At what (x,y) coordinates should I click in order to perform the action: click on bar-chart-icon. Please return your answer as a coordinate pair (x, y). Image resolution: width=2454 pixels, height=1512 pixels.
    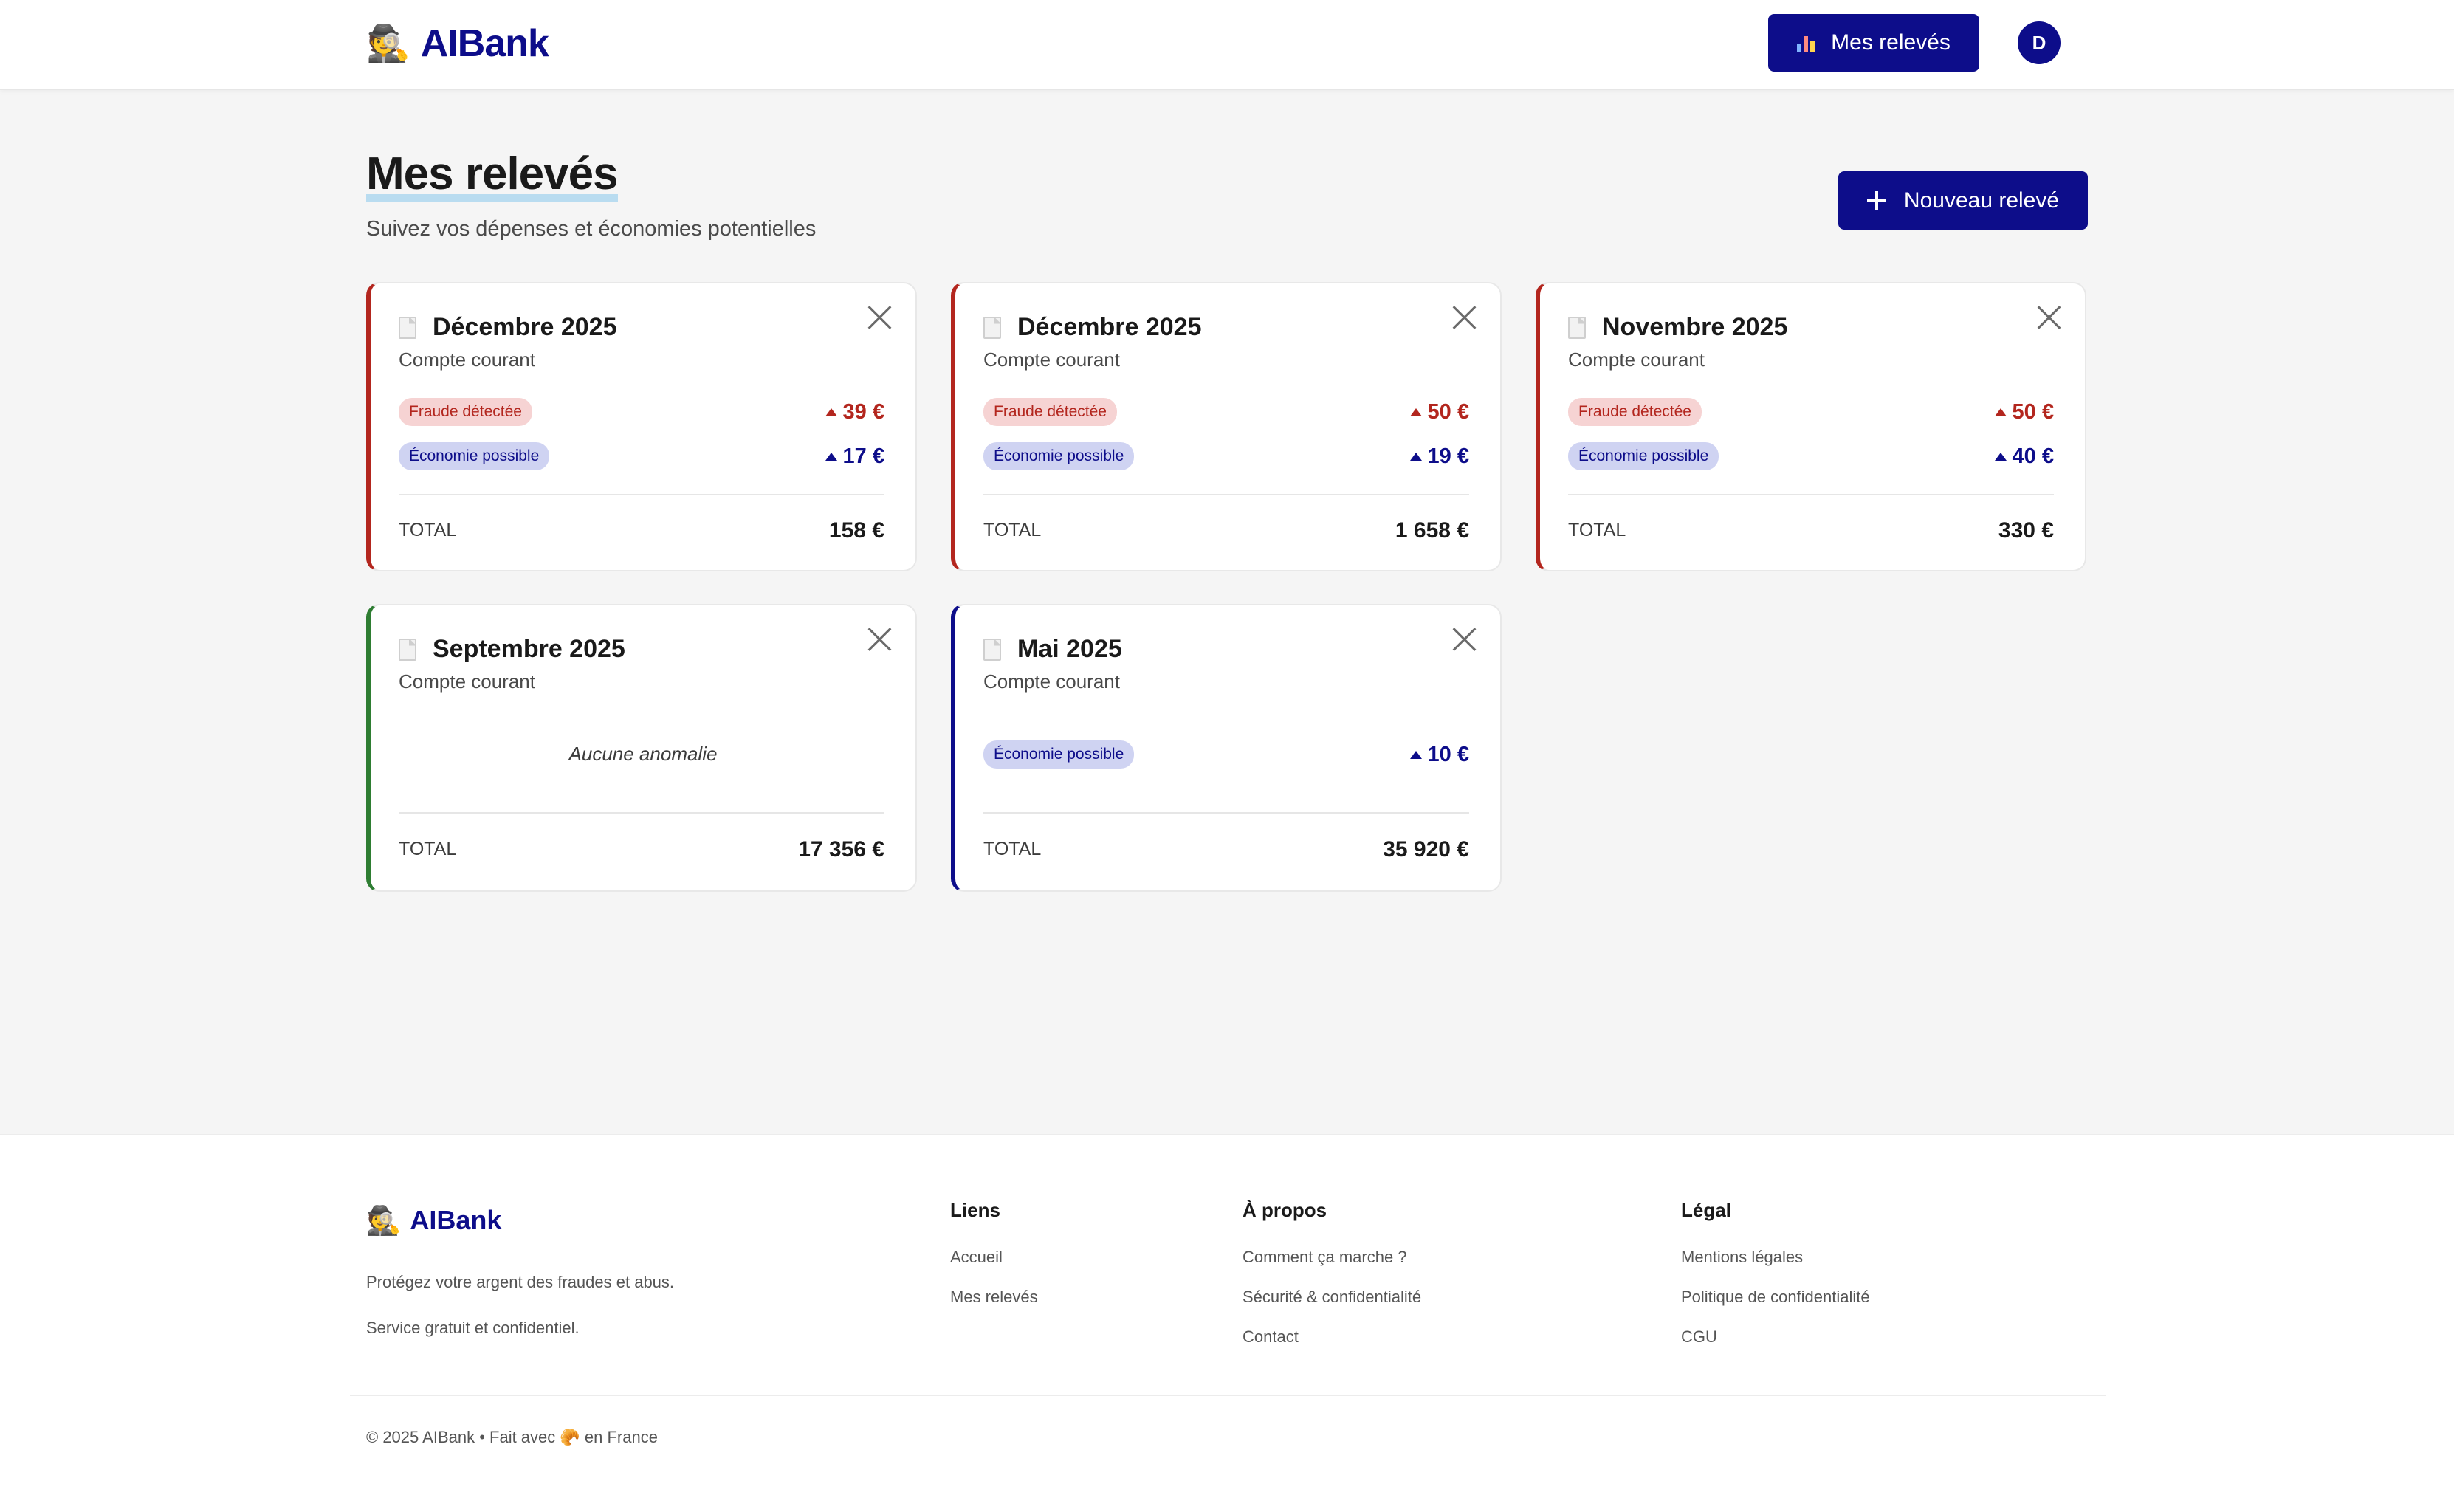
    Looking at the image, I should click on (1806, 42).